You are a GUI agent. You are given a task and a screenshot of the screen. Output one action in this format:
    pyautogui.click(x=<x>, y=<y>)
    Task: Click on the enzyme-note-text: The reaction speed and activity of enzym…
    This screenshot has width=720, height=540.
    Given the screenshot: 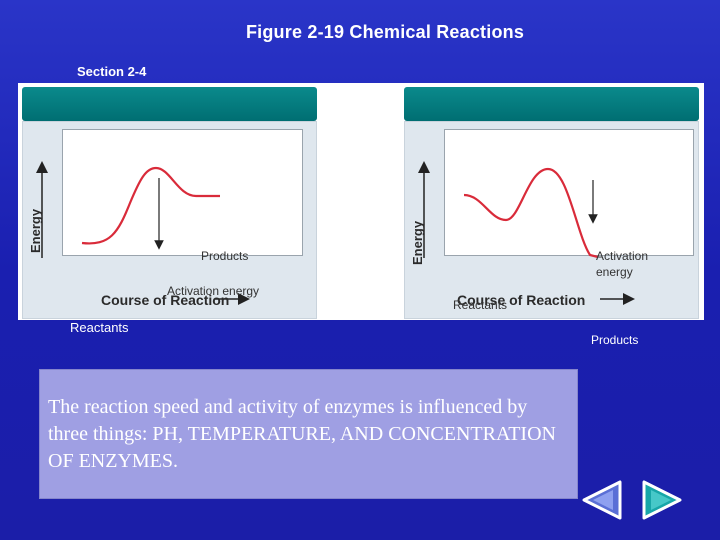 What is the action you would take?
    pyautogui.click(x=302, y=434)
    